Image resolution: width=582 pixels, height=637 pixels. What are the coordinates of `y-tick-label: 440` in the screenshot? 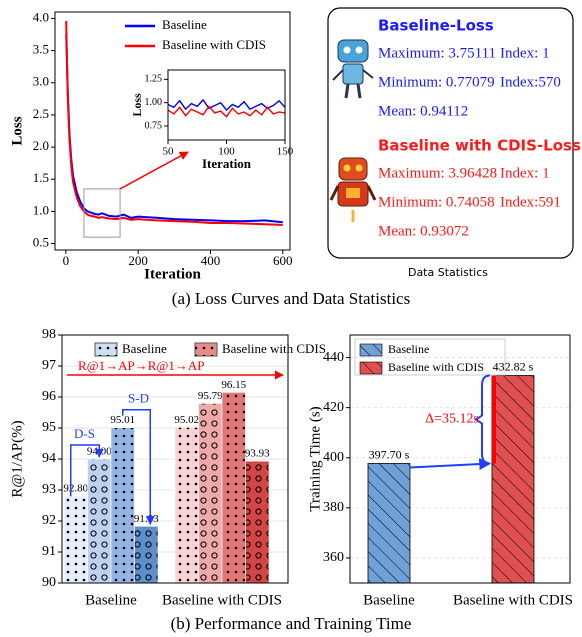 It's located at (333, 357).